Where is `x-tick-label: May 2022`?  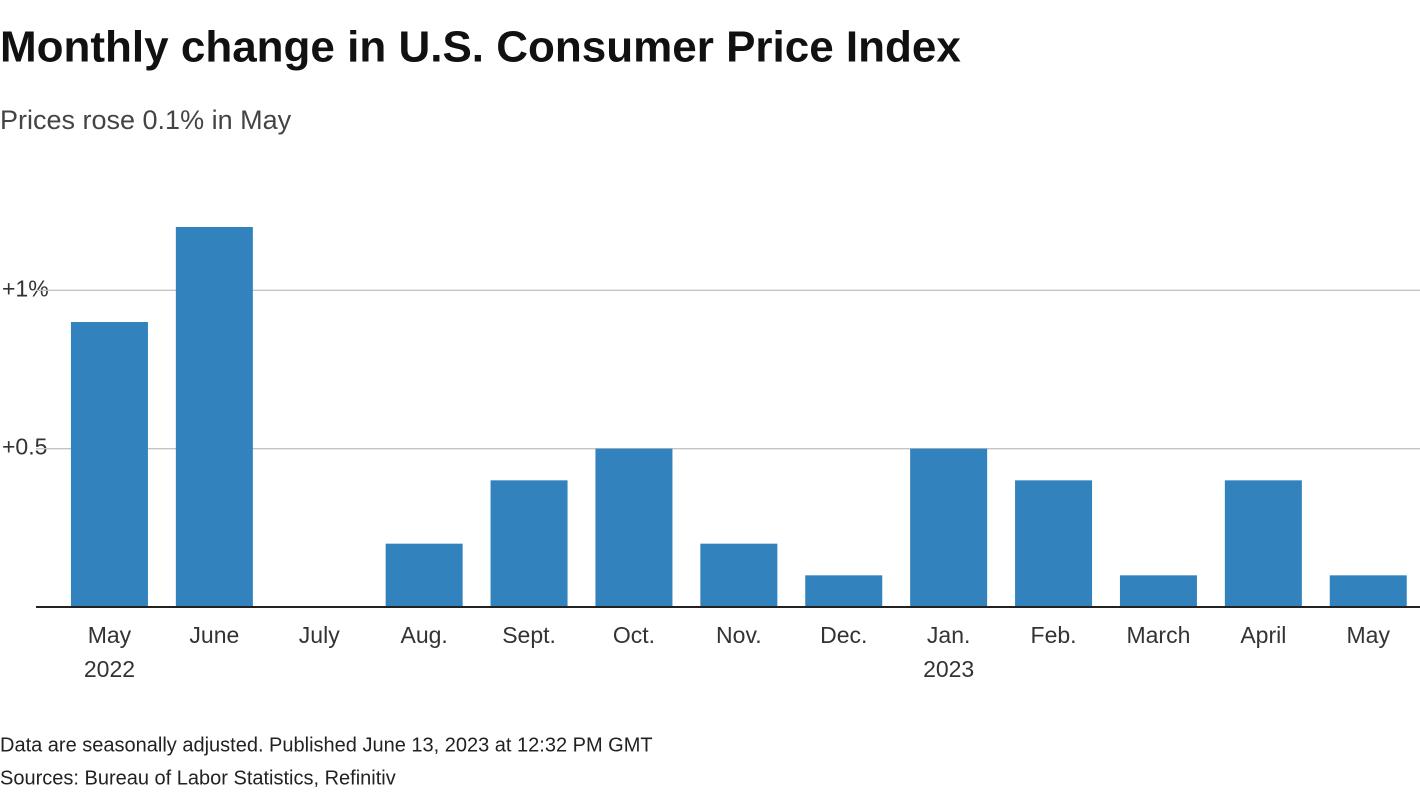 x-tick-label: May 2022 is located at coordinates (109, 652).